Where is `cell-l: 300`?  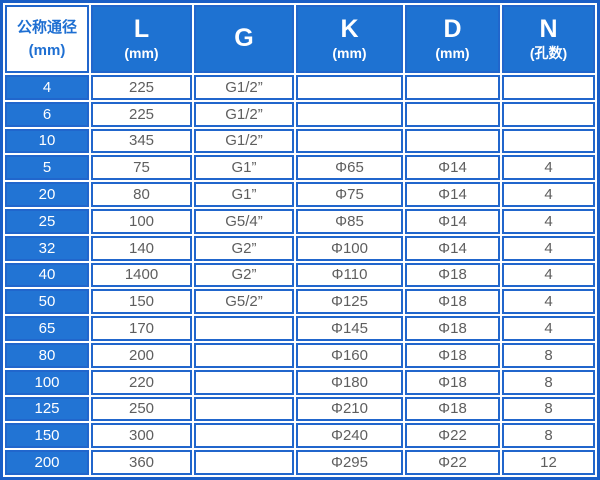
cell-l: 300 is located at coordinates (141, 436).